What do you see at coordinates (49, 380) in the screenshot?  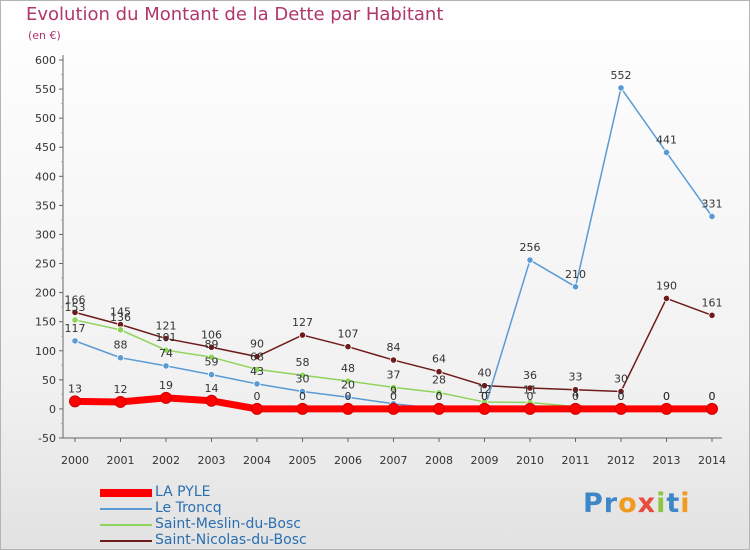 I see `y-tick-label: 50` at bounding box center [49, 380].